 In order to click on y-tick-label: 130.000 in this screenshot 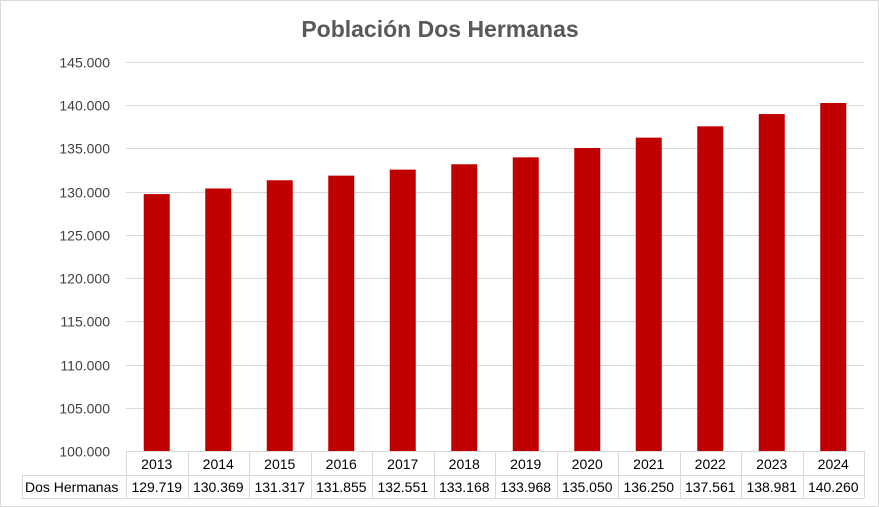, I will do `click(84, 193)`.